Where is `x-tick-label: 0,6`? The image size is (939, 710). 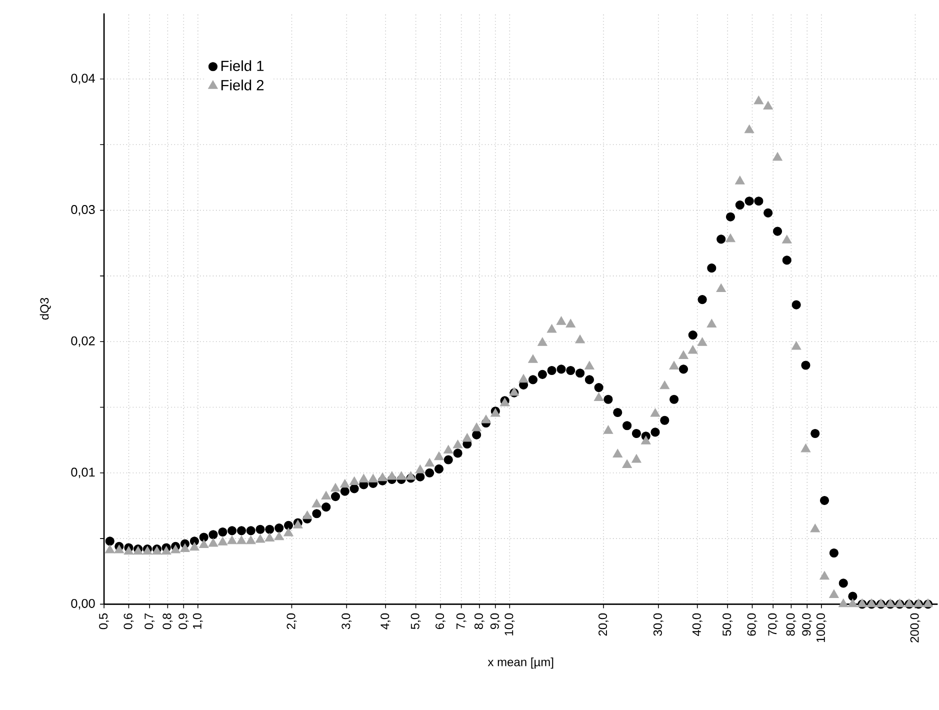
x-tick-label: 0,6 is located at coordinates (129, 622).